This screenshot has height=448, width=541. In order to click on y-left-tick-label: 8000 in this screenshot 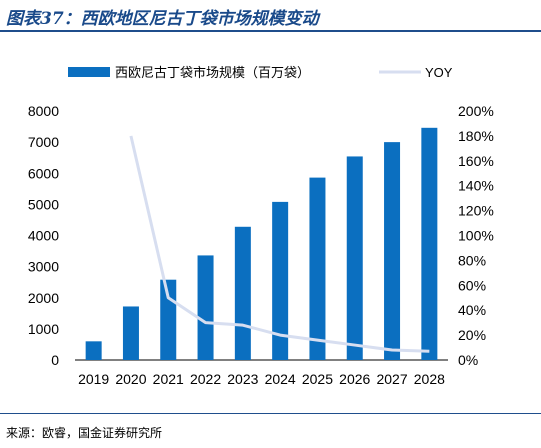, I will do `click(43, 111)`.